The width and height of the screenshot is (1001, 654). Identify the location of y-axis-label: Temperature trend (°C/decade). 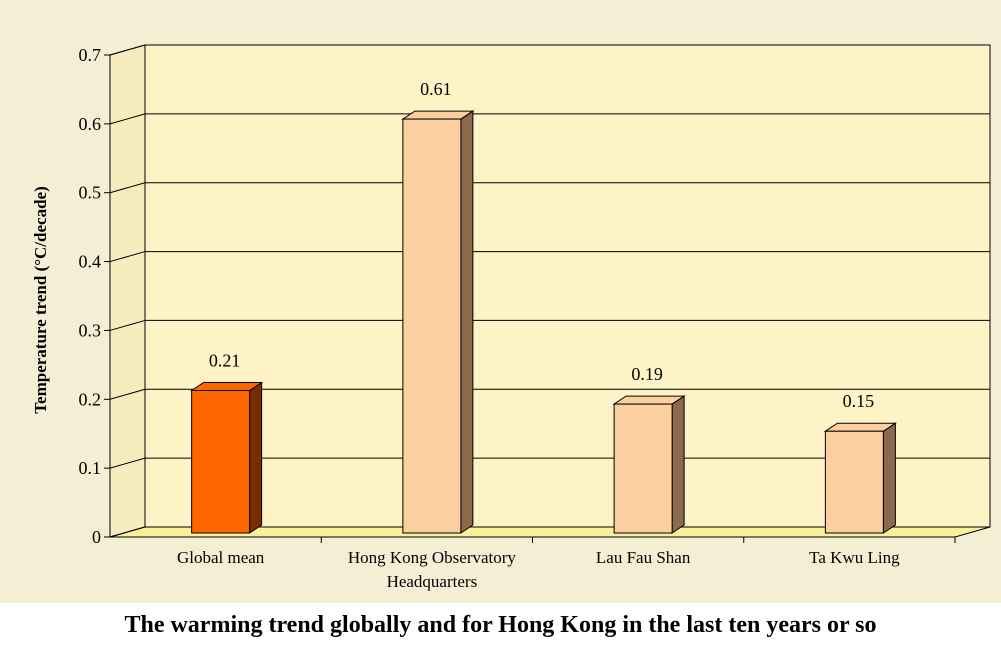
(40, 299).